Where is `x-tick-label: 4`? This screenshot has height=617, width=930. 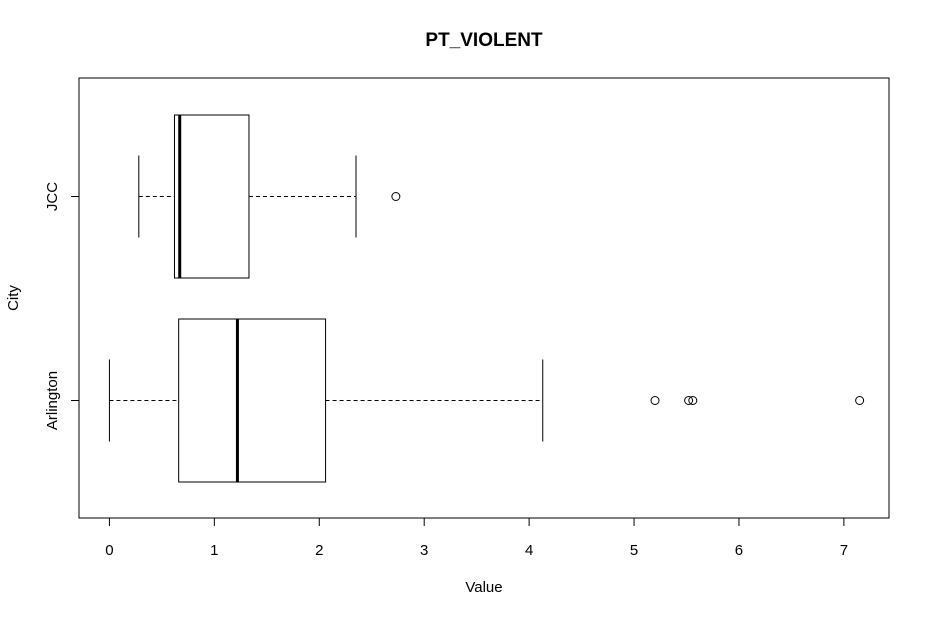
x-tick-label: 4 is located at coordinates (529, 550).